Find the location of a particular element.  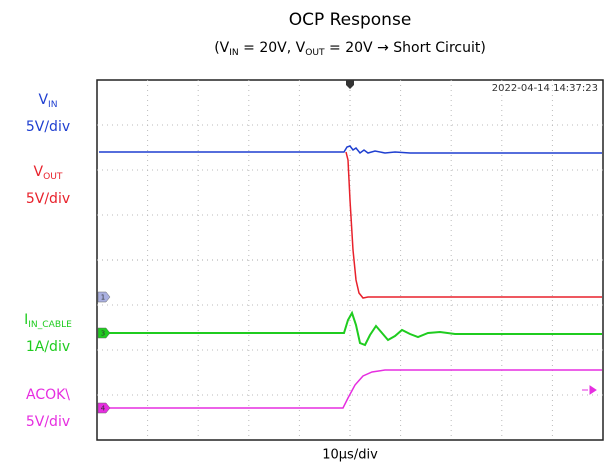

acok-trace is located at coordinates (350, 389).